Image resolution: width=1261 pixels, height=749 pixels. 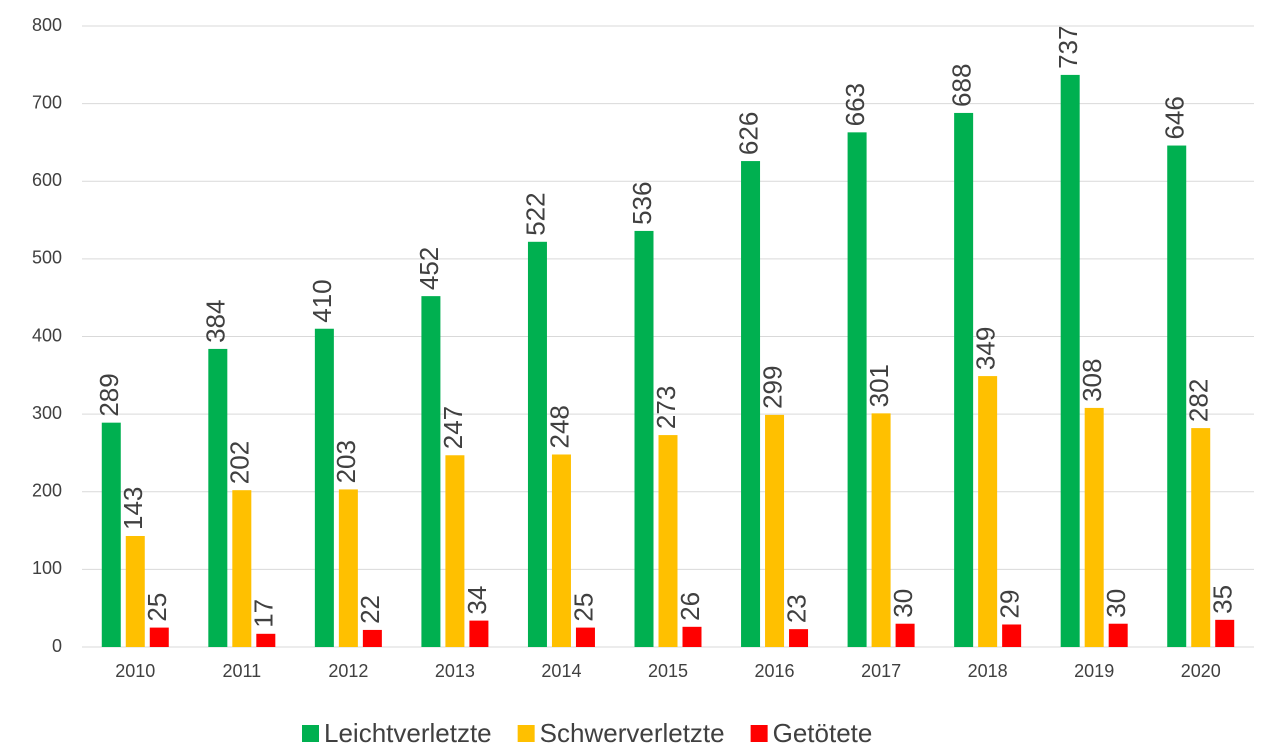 What do you see at coordinates (477, 600) in the screenshot?
I see `data-label: 34` at bounding box center [477, 600].